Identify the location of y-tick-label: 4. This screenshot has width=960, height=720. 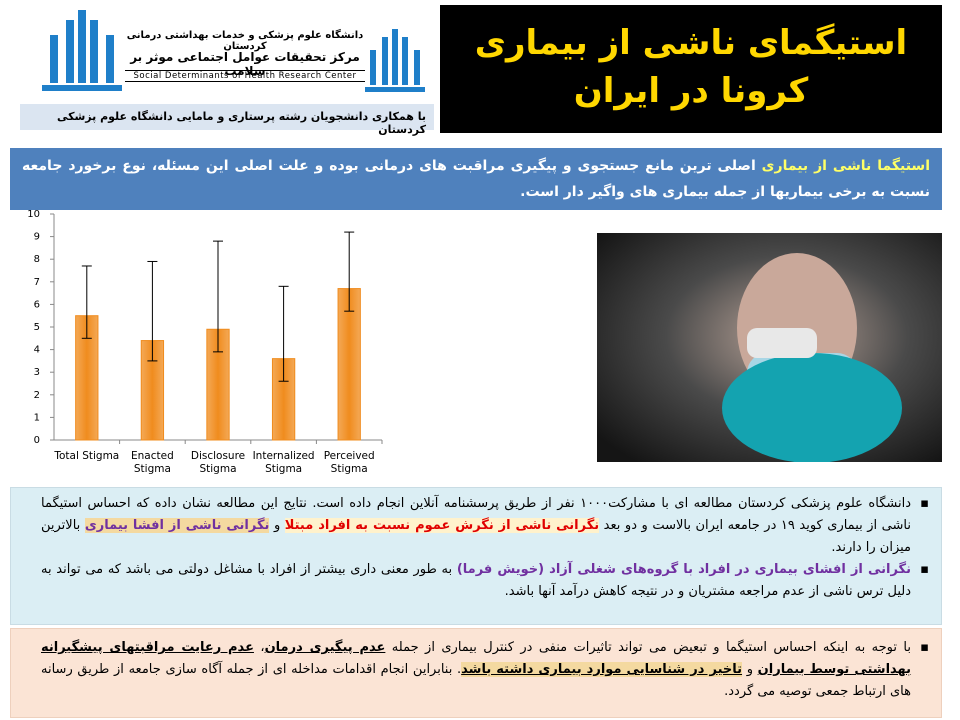
(37, 350).